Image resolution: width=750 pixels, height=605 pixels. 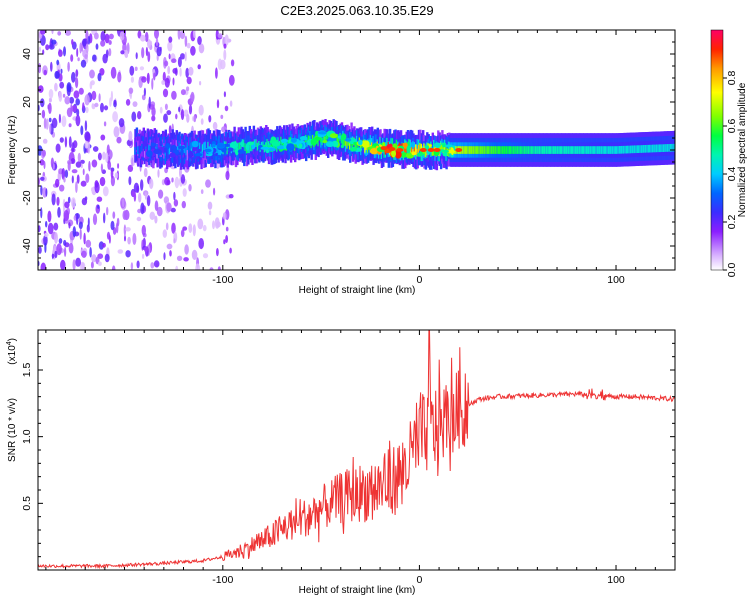 I want to click on colorbar-tick-label: 0.2, so click(x=732, y=222).